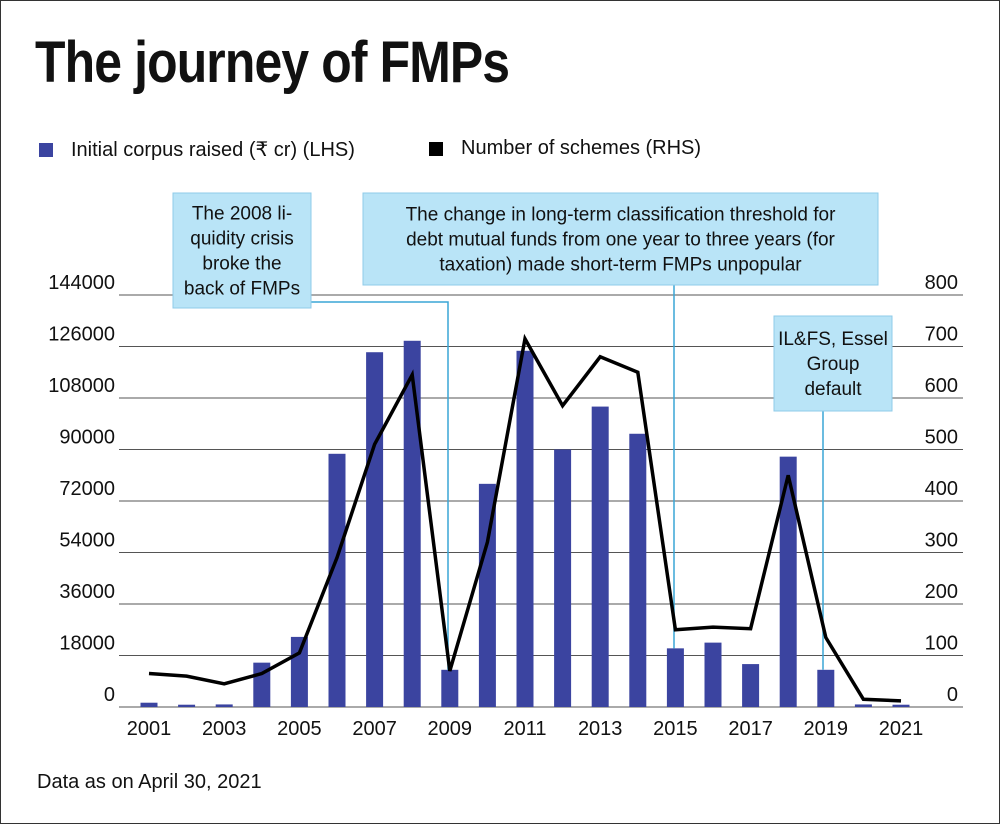  I want to click on right-tick-label: 800, so click(941, 283).